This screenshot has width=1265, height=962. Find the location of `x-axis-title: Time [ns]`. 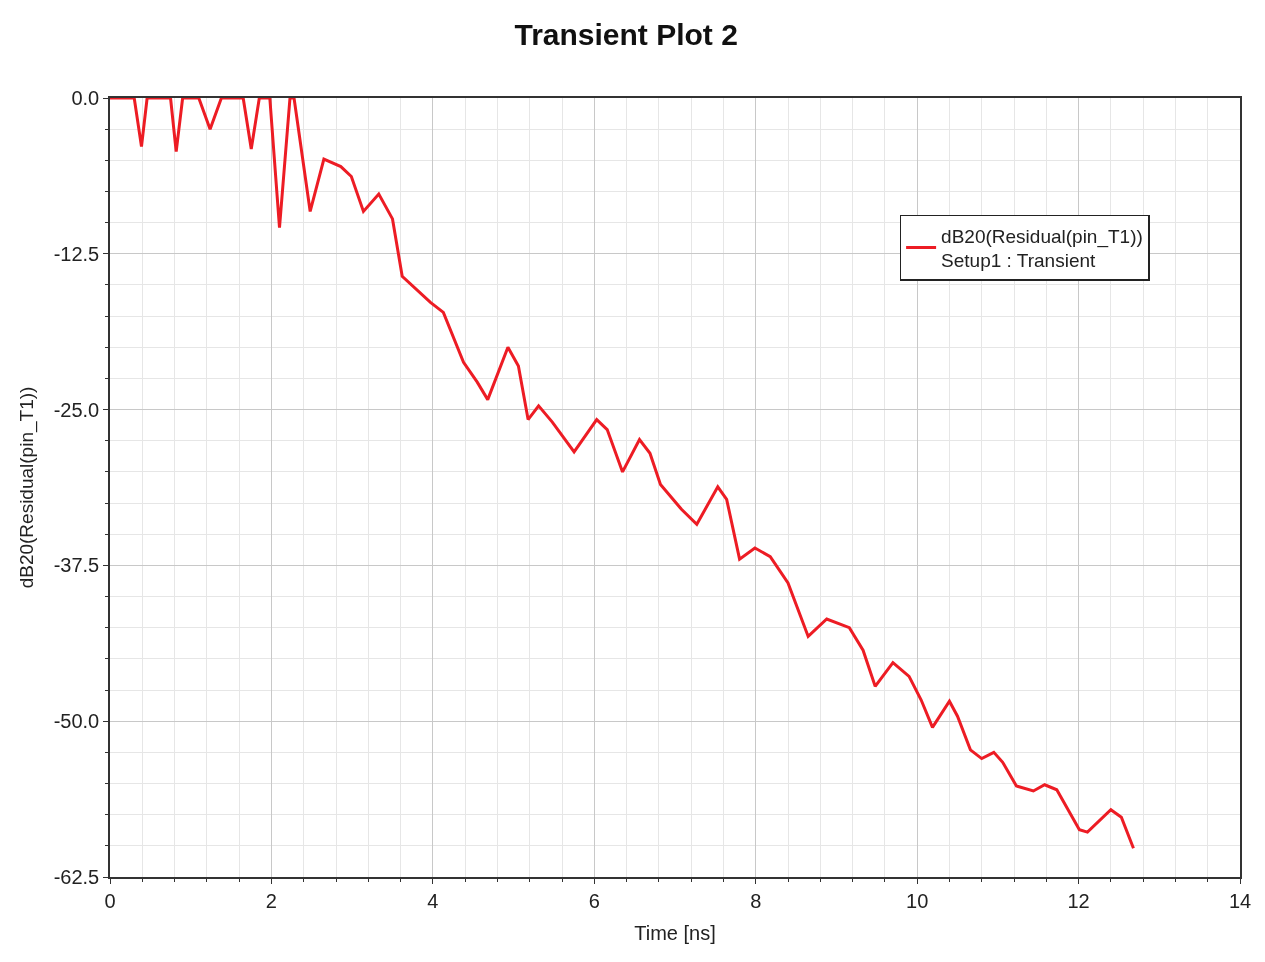

x-axis-title: Time [ns] is located at coordinates (675, 932).